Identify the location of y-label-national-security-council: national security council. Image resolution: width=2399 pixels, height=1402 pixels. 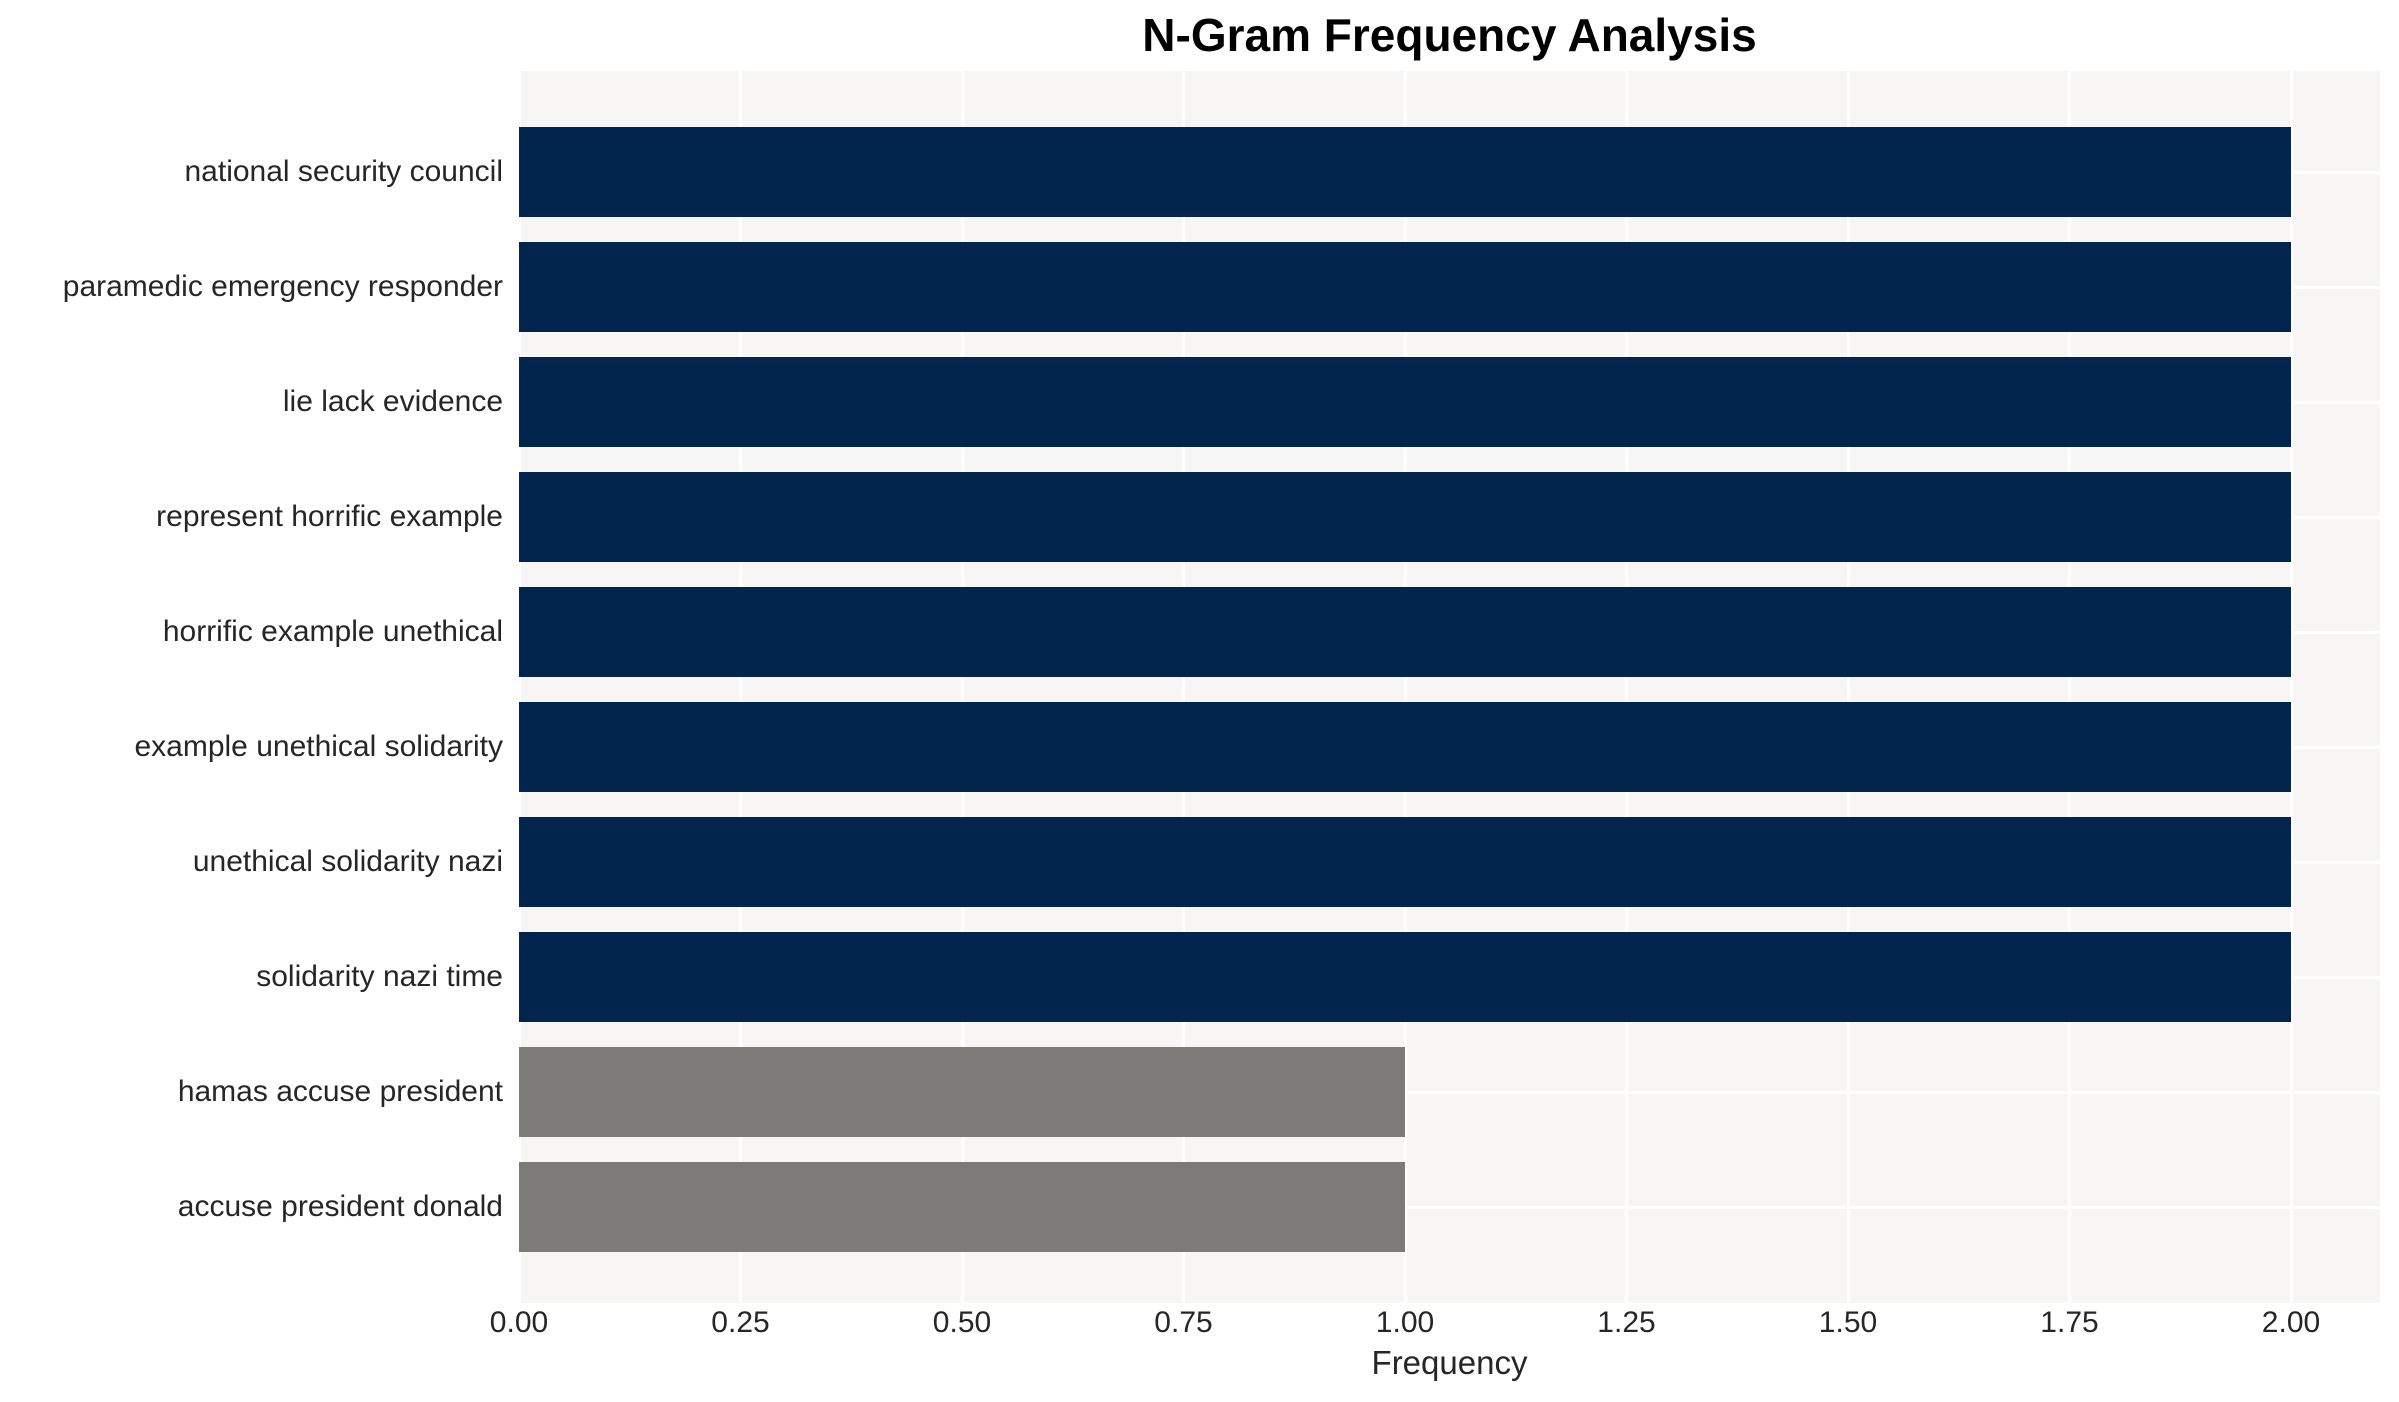
(343, 171).